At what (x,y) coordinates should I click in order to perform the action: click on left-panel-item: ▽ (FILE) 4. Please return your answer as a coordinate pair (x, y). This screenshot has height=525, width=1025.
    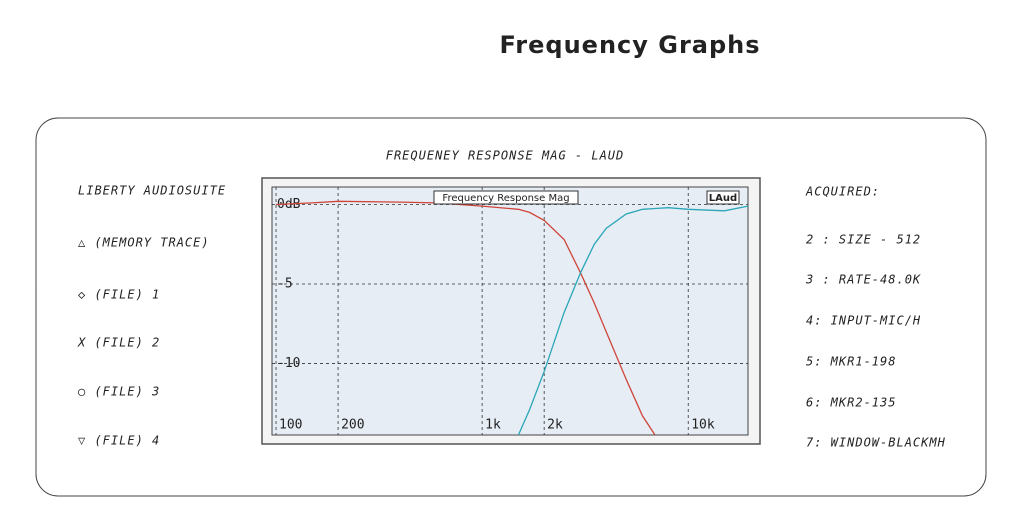
    Looking at the image, I should click on (119, 441).